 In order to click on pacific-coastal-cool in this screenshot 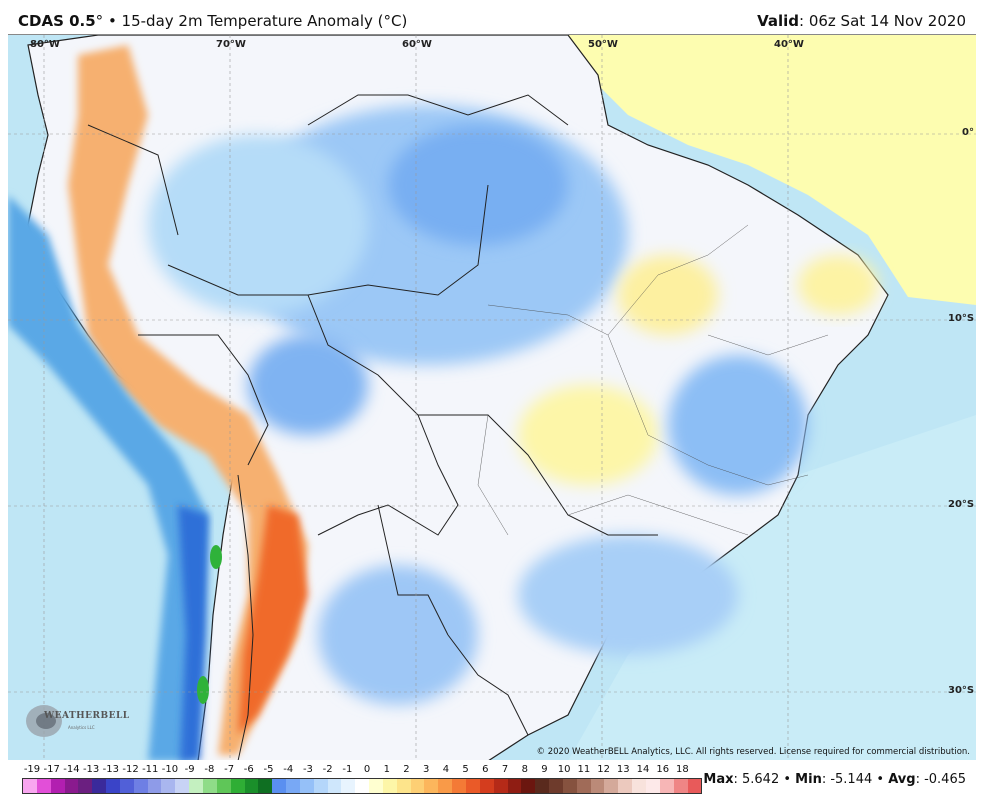, I will do `click(108, 478)`.